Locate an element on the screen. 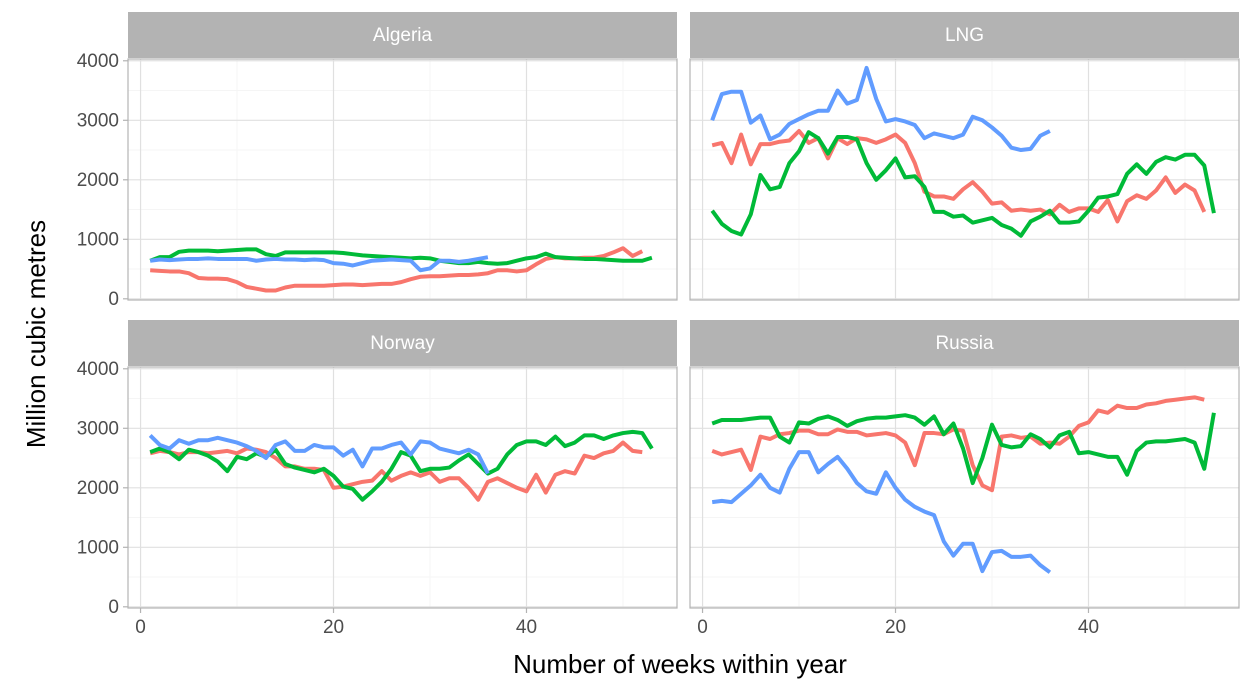  strip-text: LNG is located at coordinates (964, 35).